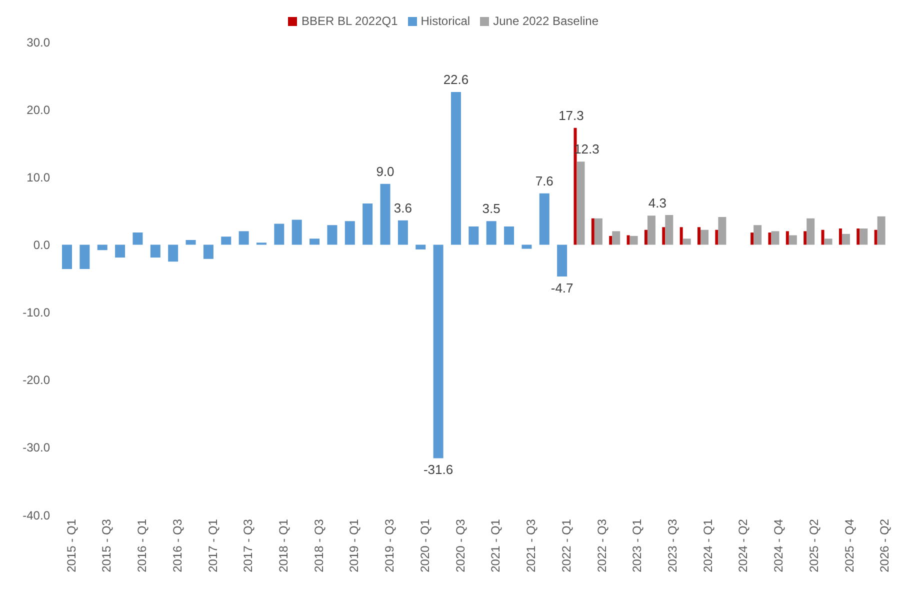 Image resolution: width=917 pixels, height=601 pixels. What do you see at coordinates (213, 545) in the screenshot?
I see `x-tick-label: 2017 - Q1` at bounding box center [213, 545].